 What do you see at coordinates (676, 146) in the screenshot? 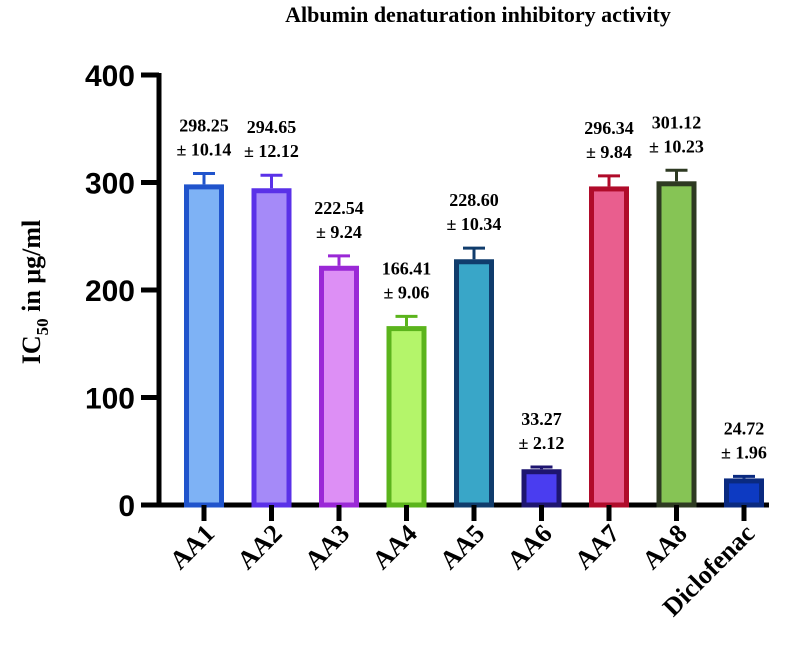
I see `data-label-error: ± 10.23` at bounding box center [676, 146].